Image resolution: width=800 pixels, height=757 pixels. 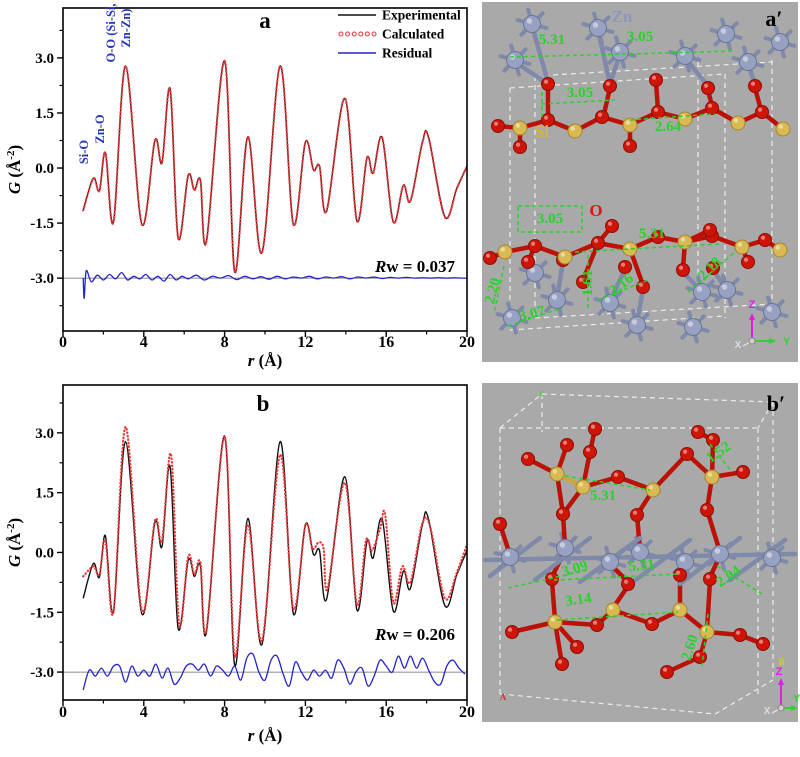 What do you see at coordinates (361, 34) in the screenshot?
I see `legend-circle-sample` at bounding box center [361, 34].